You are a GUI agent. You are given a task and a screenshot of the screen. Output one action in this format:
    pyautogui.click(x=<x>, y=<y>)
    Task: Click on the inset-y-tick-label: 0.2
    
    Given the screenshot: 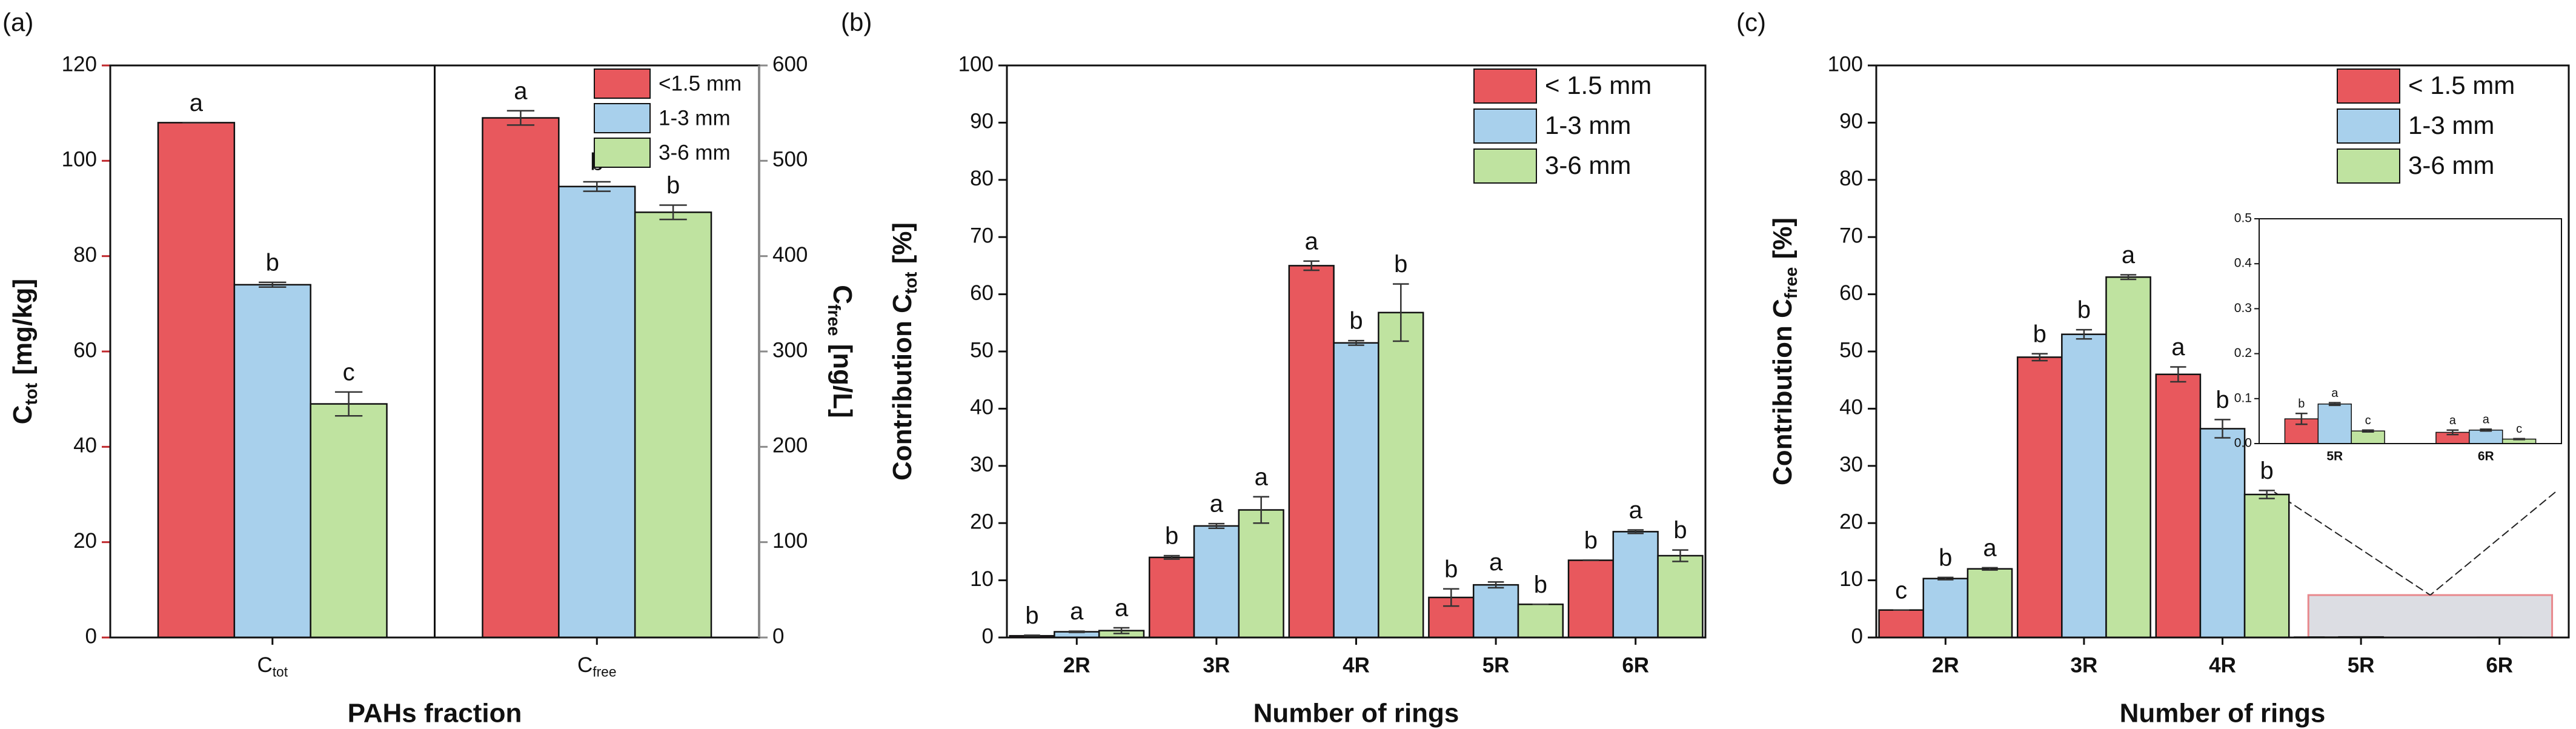 What is the action you would take?
    pyautogui.click(x=2243, y=353)
    